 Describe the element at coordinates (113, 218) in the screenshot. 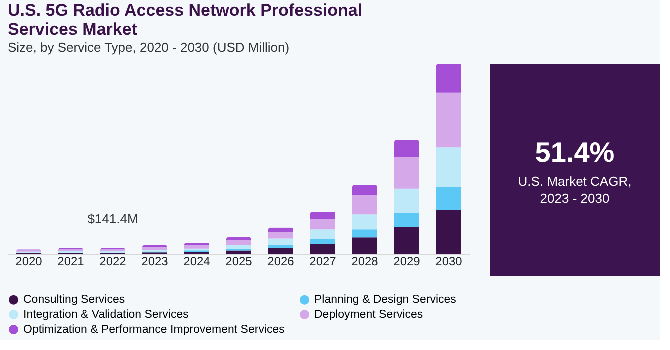

I see `annotation: $141.4M` at that location.